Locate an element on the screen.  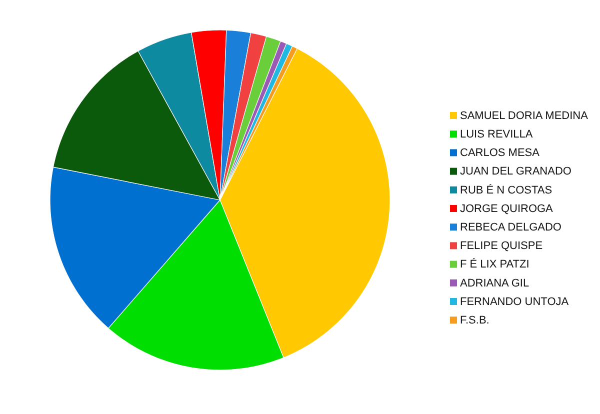
legend-label: ADRIANA GIL is located at coordinates (495, 283).